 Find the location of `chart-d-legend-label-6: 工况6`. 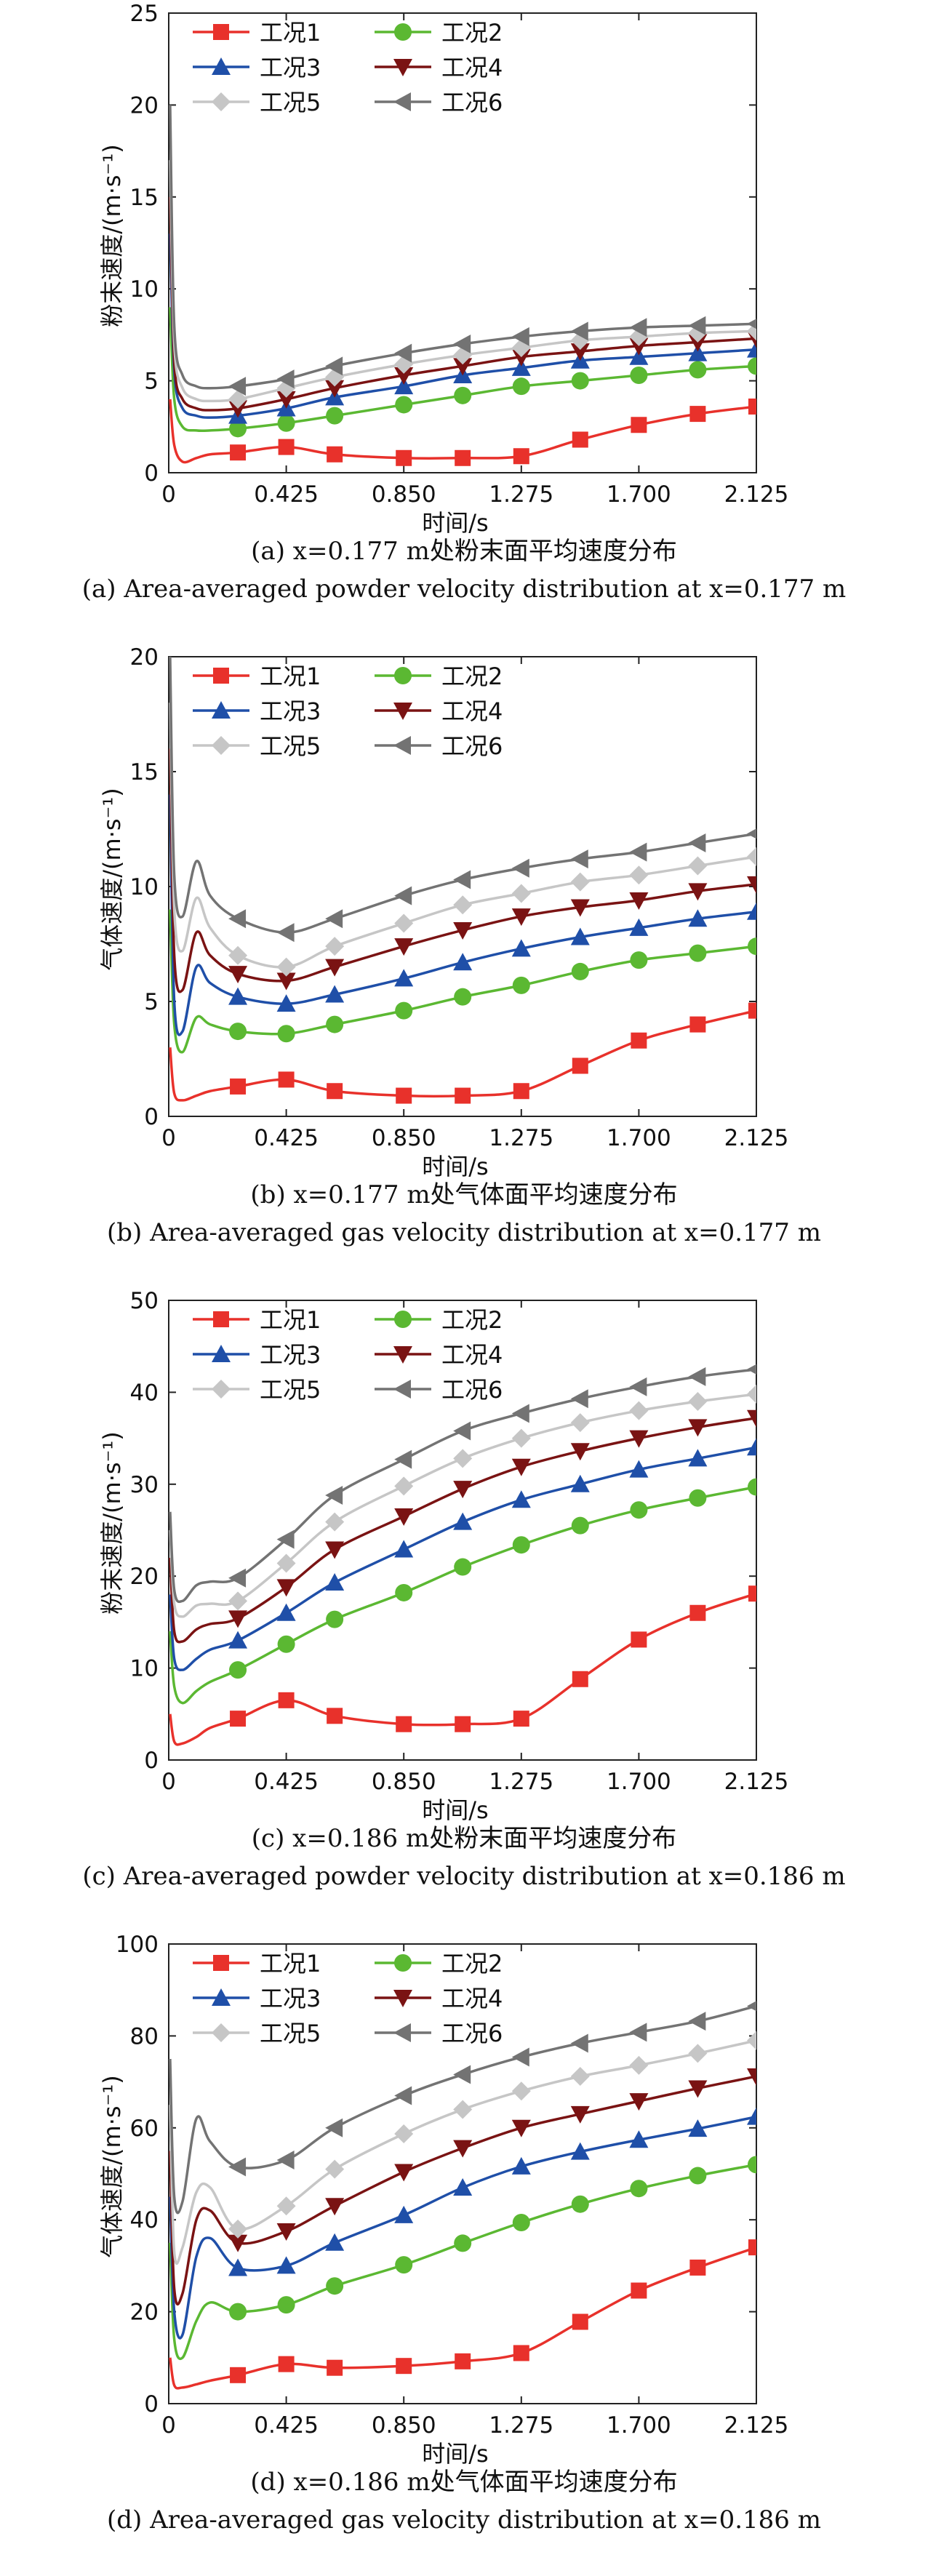

chart-d-legend-label-6: 工况6 is located at coordinates (472, 2033).